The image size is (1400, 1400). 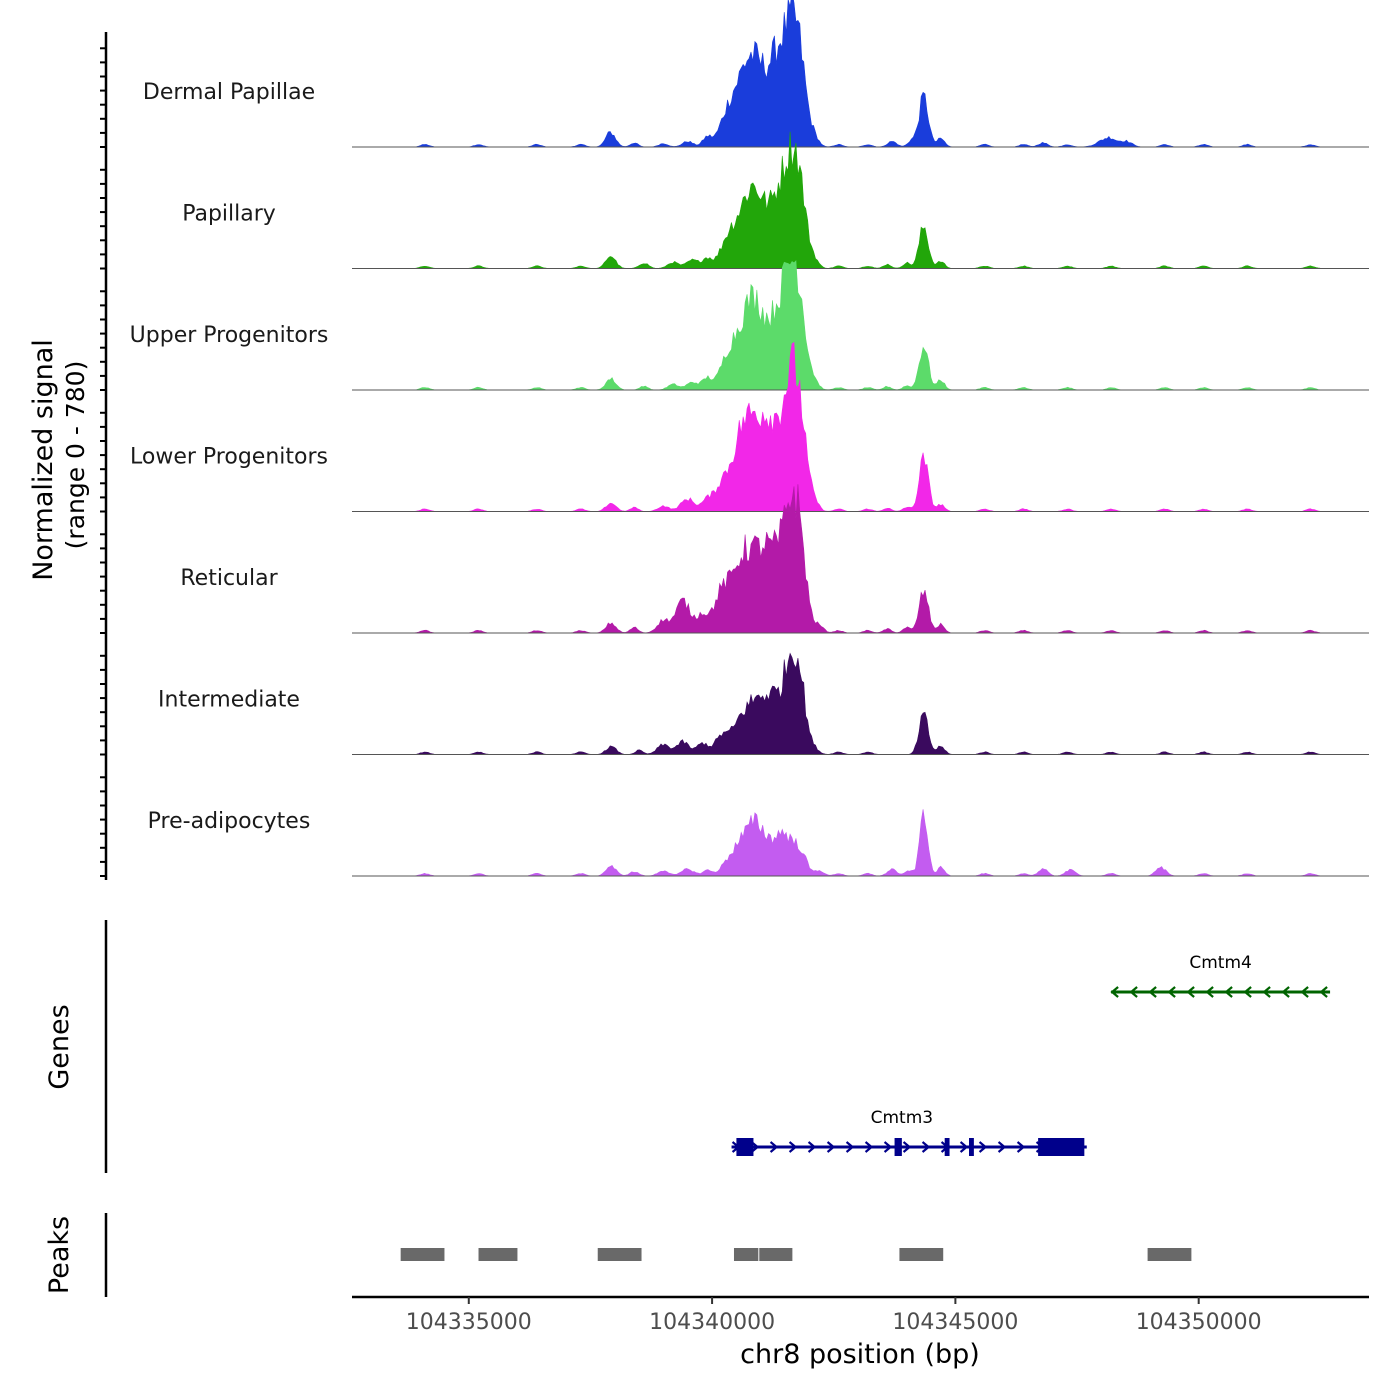 I want to click on track-upper-progenitors: Upper Progenitors, so click(x=749, y=325).